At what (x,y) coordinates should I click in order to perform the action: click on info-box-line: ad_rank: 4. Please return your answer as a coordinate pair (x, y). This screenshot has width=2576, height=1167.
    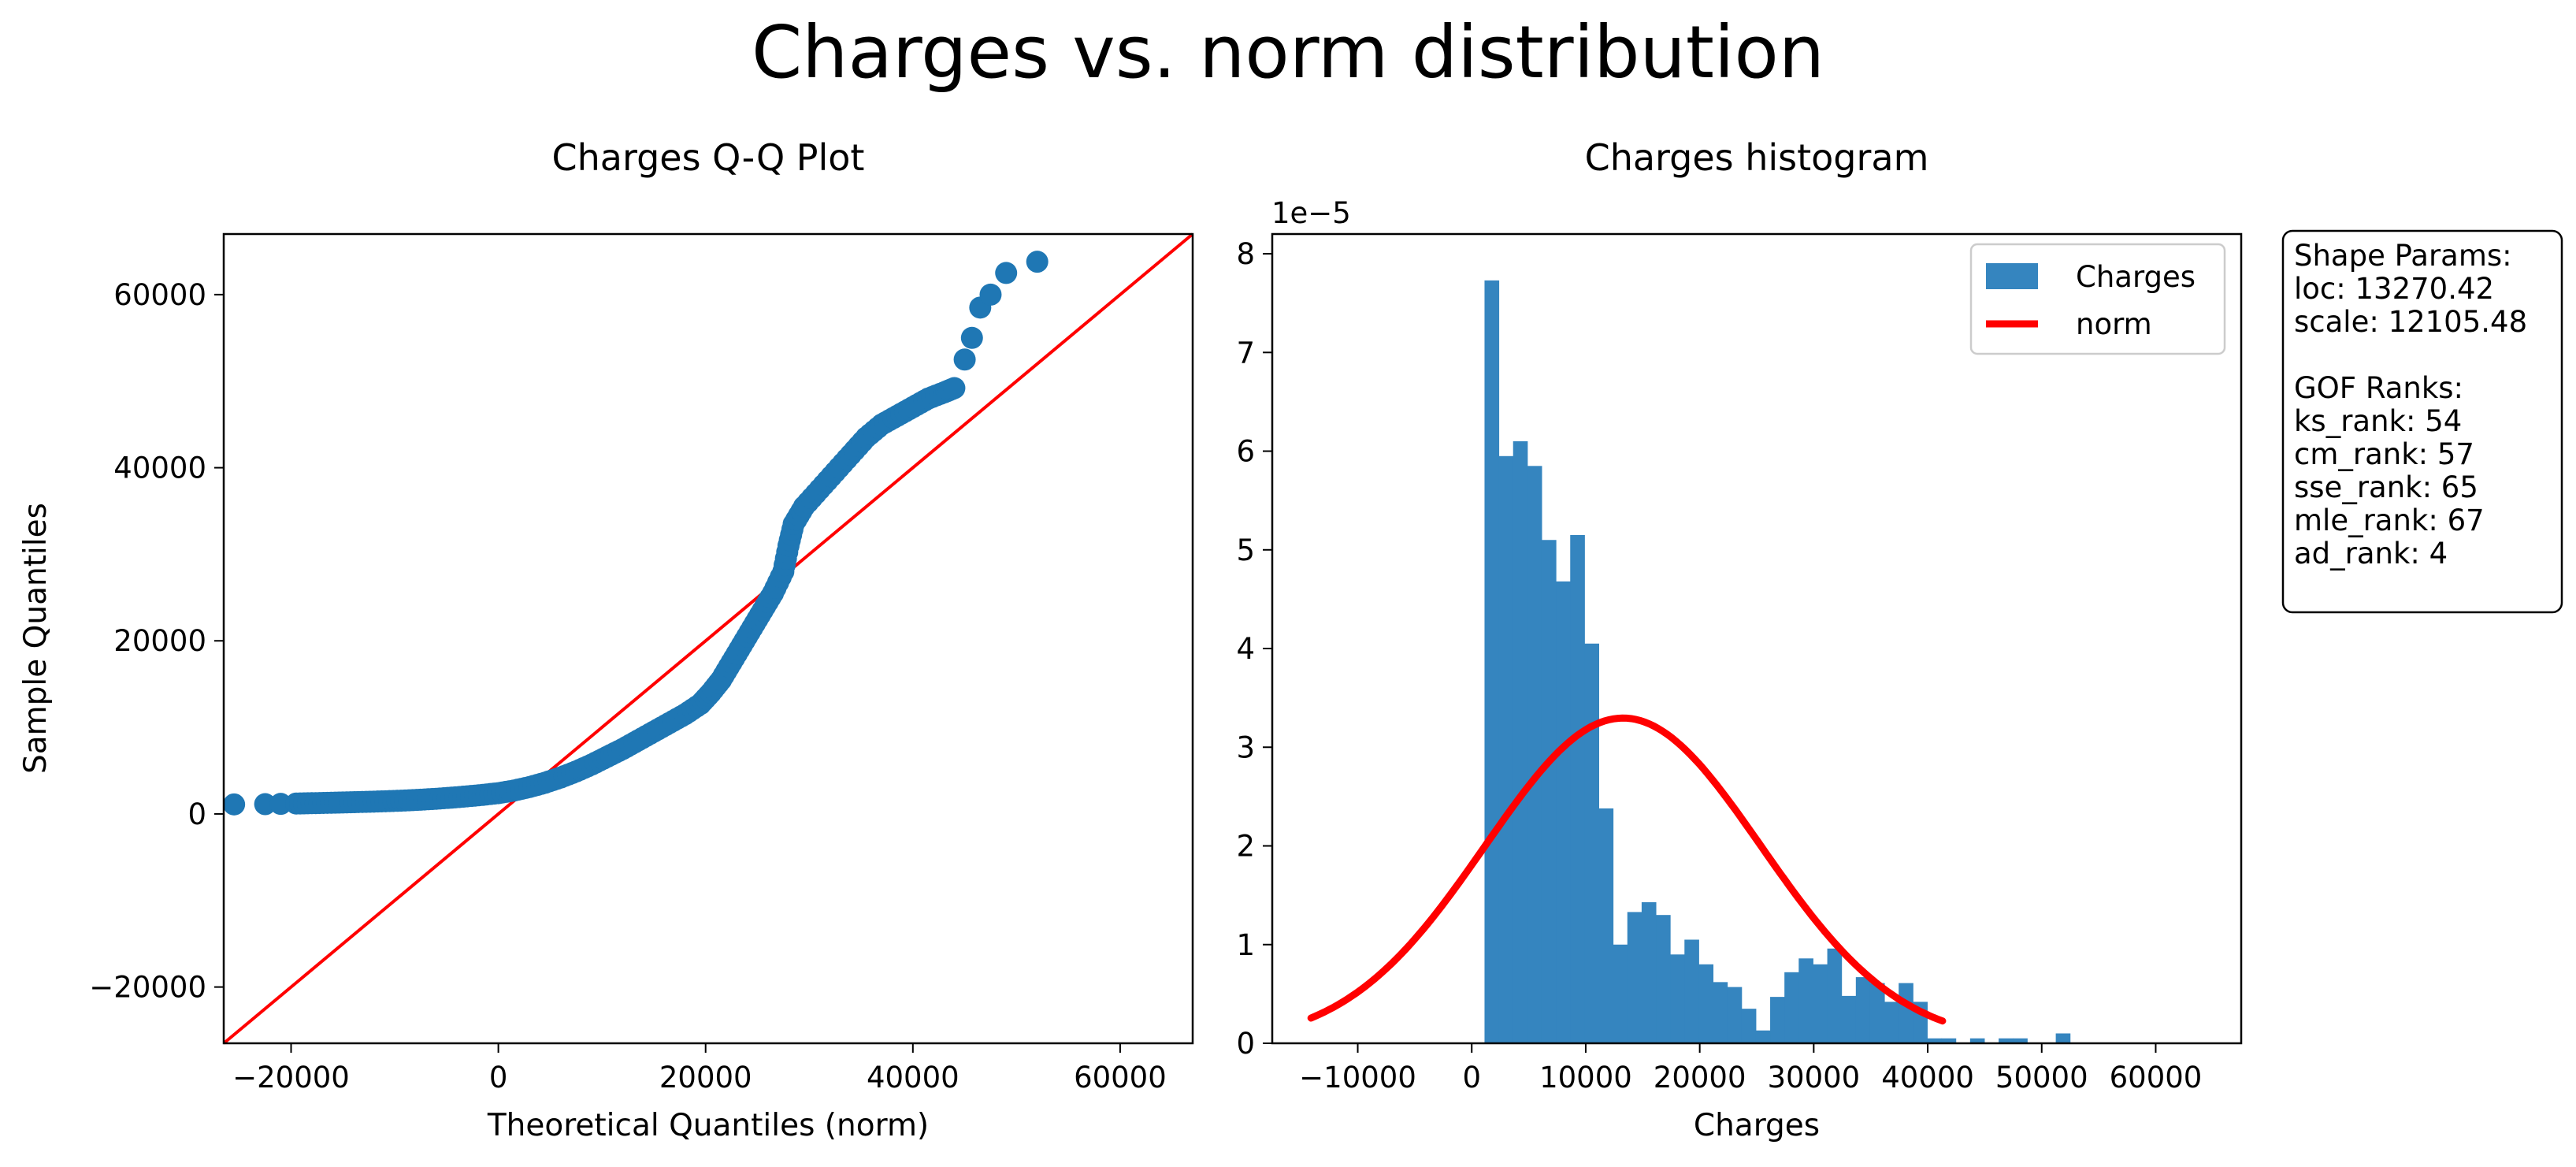
    Looking at the image, I should click on (2371, 554).